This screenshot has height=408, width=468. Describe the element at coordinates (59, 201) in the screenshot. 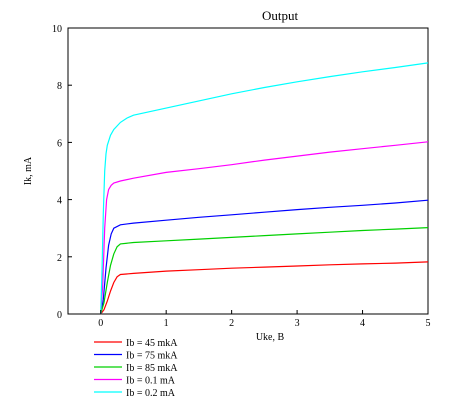

I see `y-tick-label: 4` at that location.